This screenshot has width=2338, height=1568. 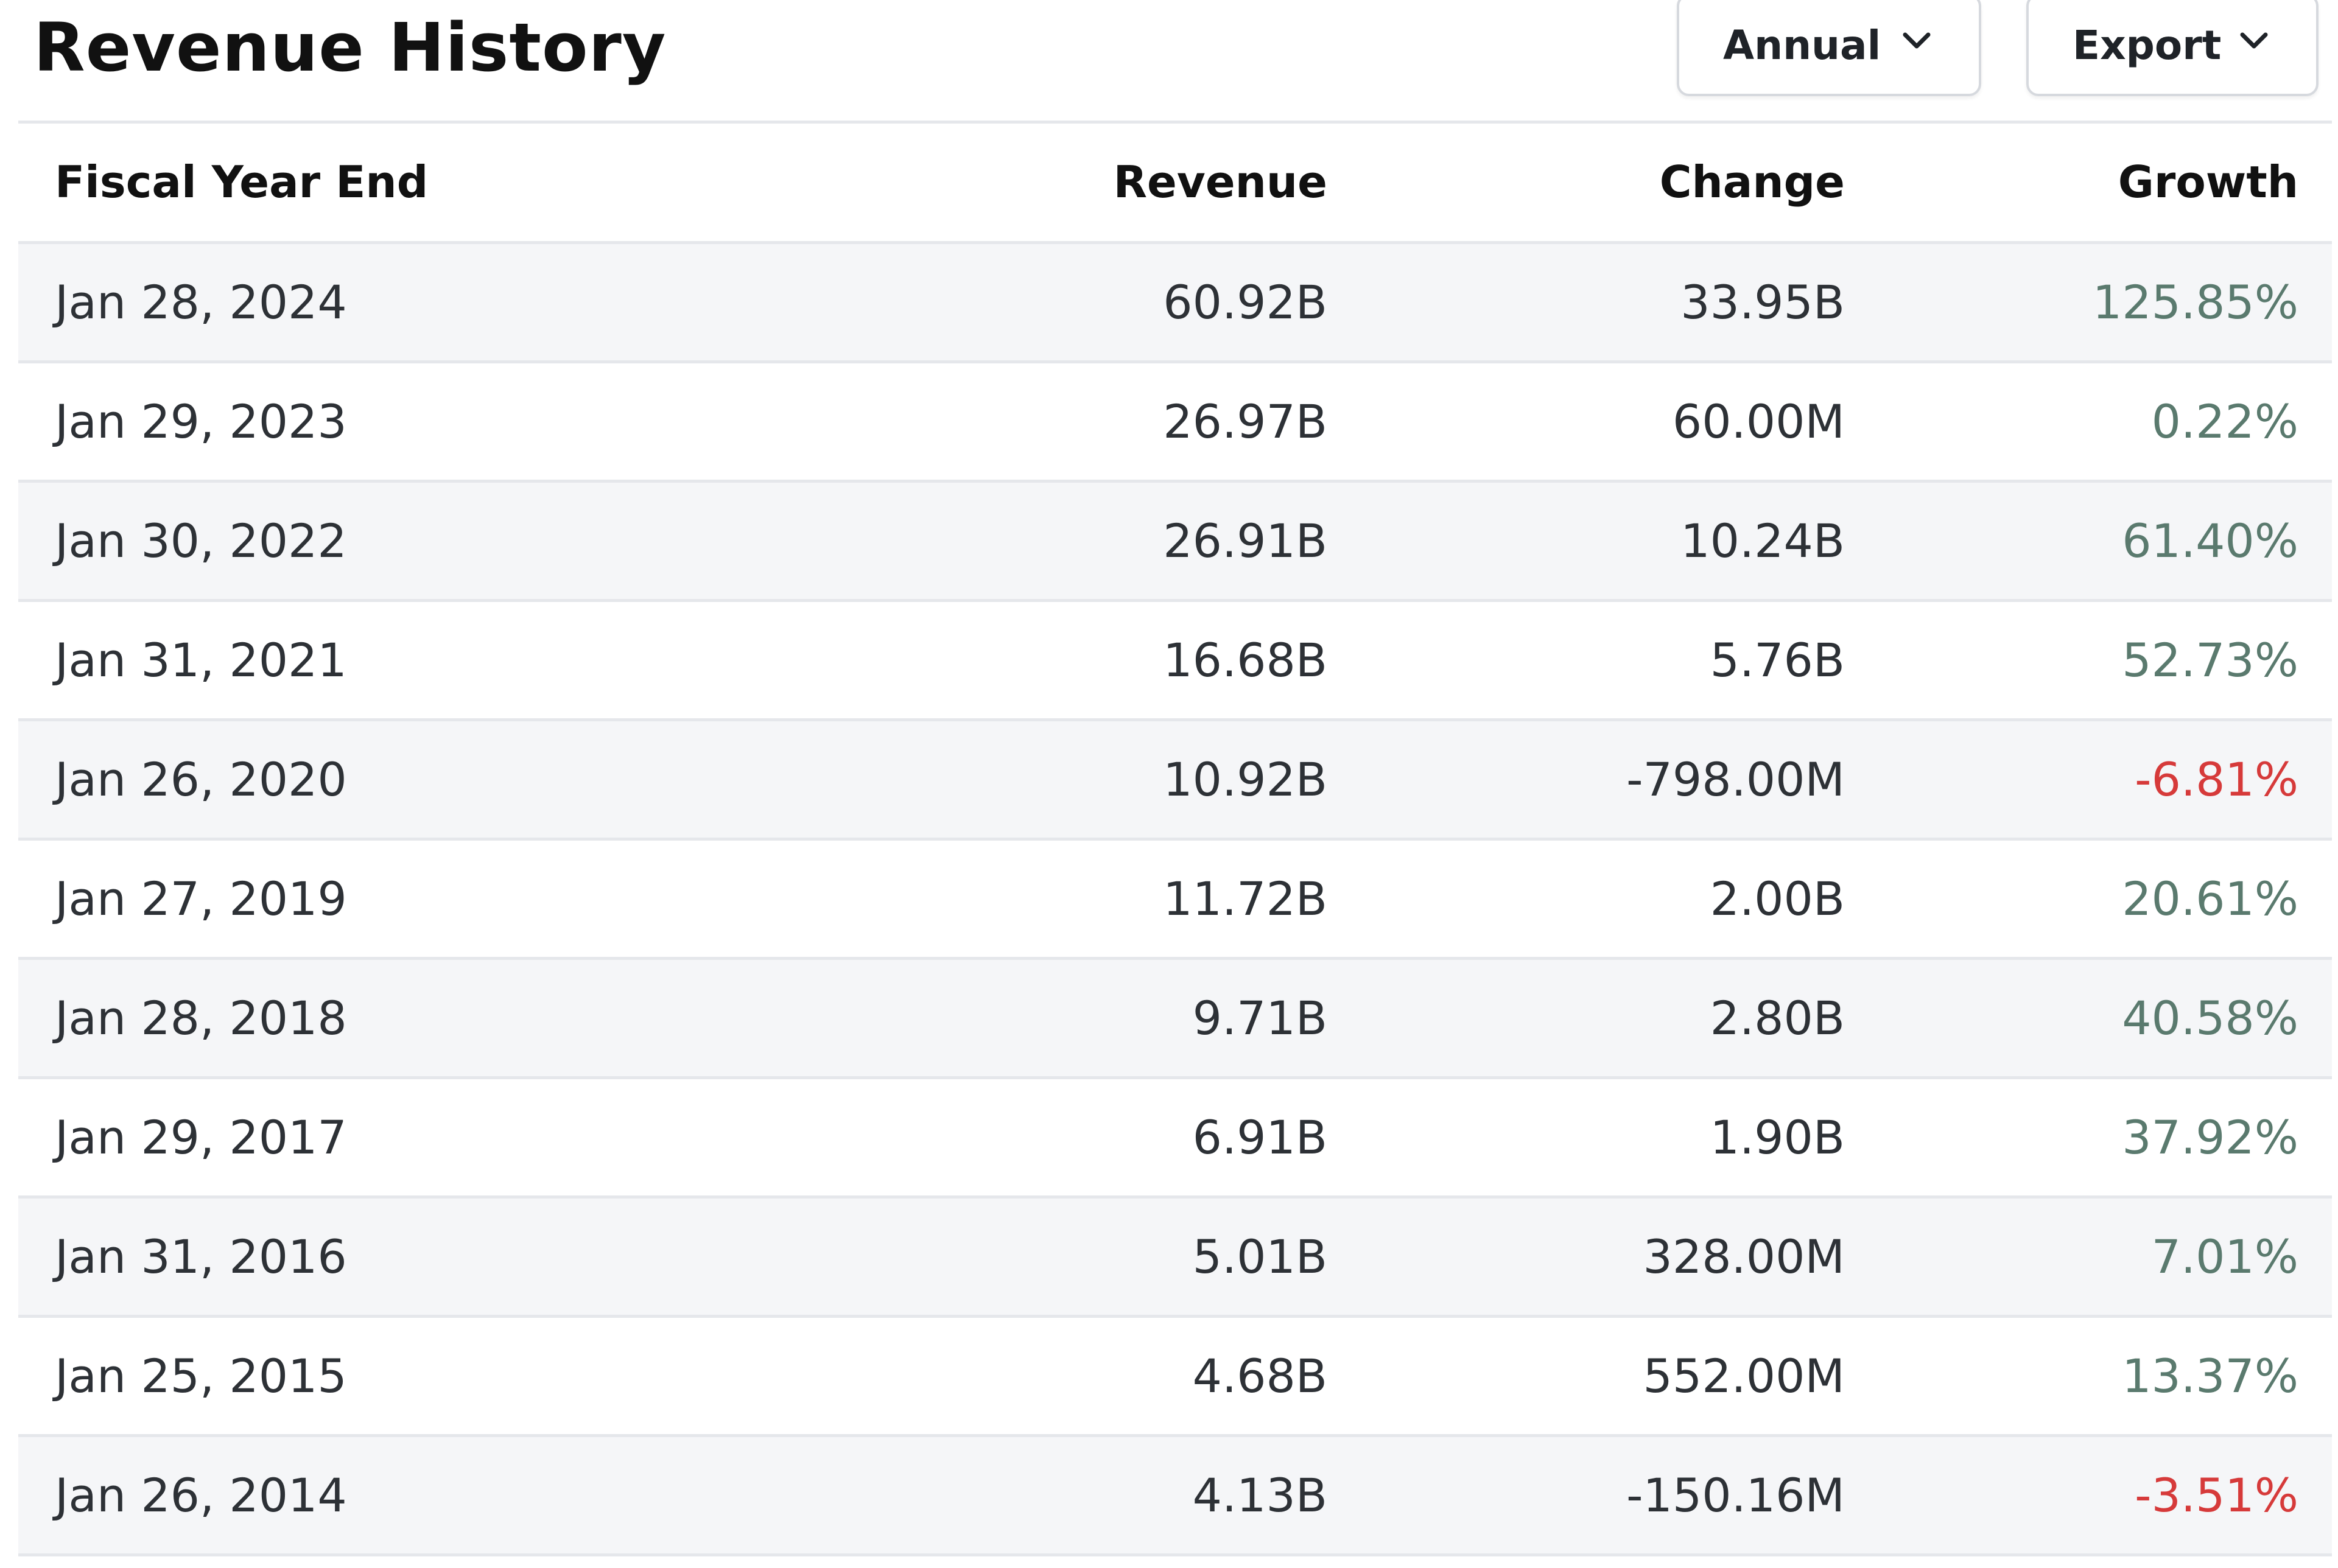 I want to click on revenue-cell: 16.68B, so click(x=1245, y=660).